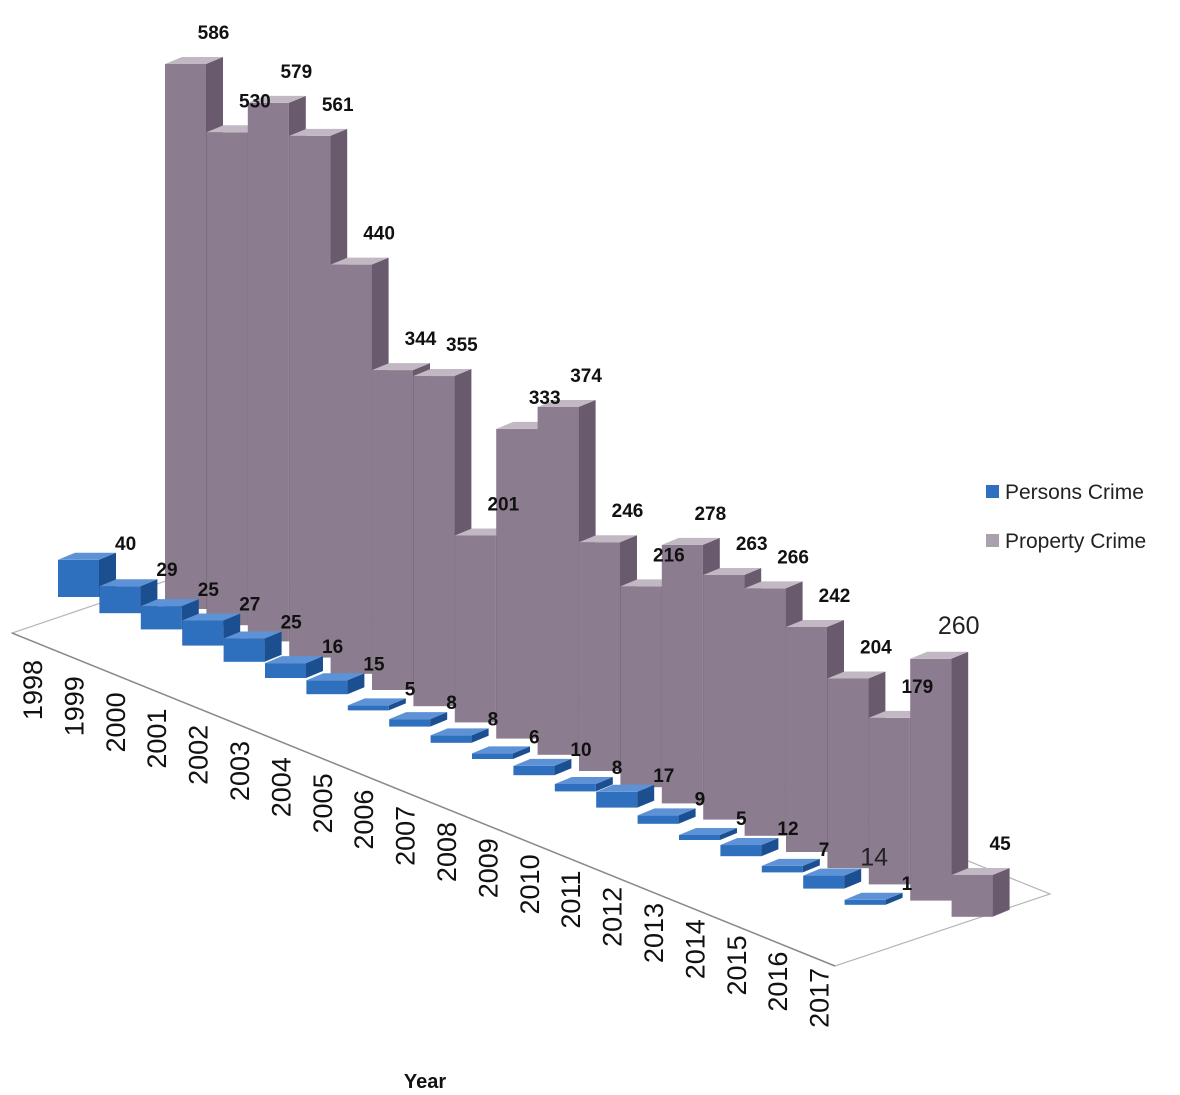 The width and height of the screenshot is (1180, 1095). I want to click on persons-bar-1998-front, so click(78, 578).